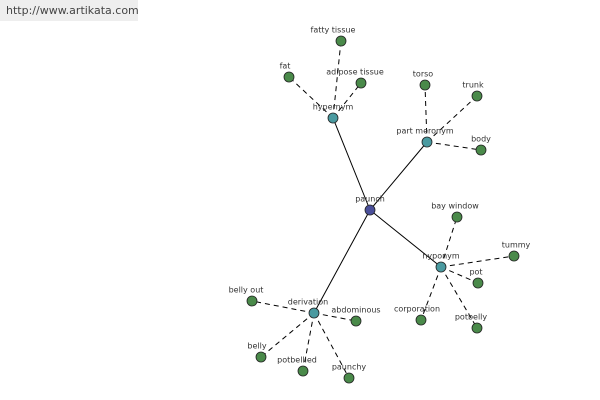  I want to click on node-label: bay window, so click(455, 206).